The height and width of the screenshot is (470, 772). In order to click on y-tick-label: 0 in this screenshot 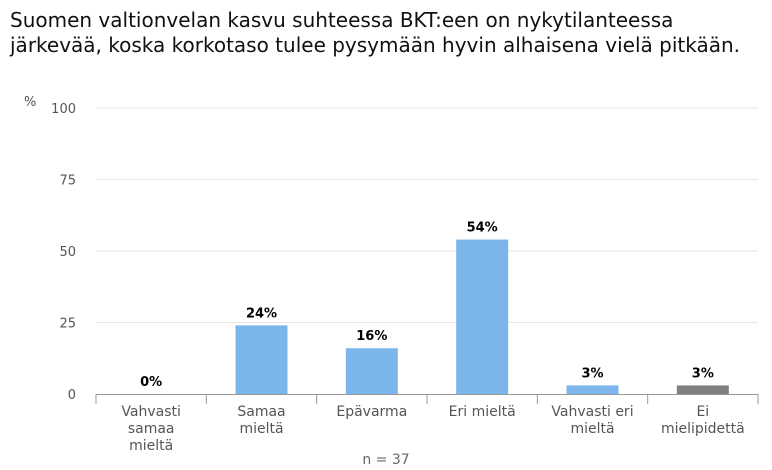, I will do `click(72, 395)`.